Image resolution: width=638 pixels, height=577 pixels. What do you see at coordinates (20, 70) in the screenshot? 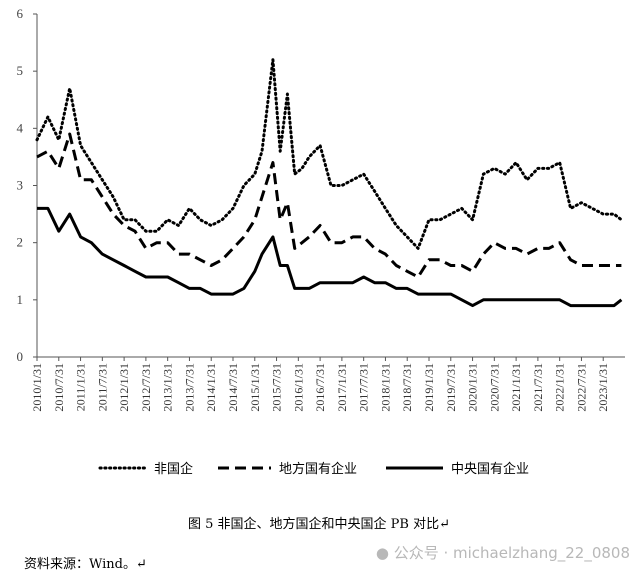
I see `y-tick-label: 5` at bounding box center [20, 70].